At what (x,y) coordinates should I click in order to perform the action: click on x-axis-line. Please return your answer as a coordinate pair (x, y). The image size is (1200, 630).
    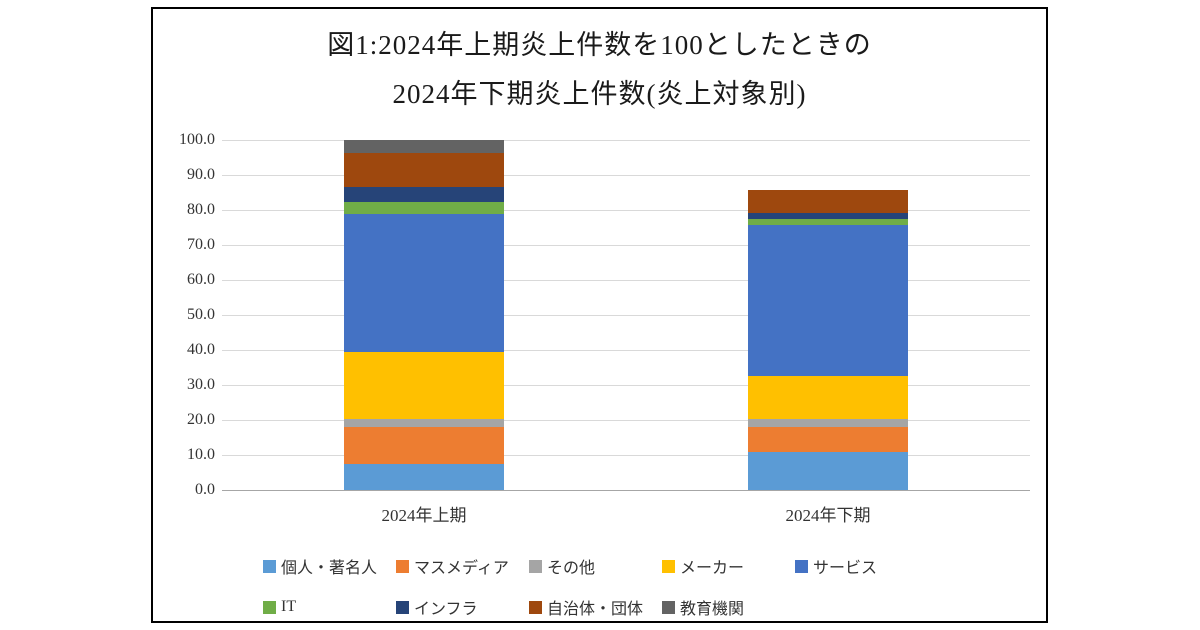
    Looking at the image, I should click on (626, 490).